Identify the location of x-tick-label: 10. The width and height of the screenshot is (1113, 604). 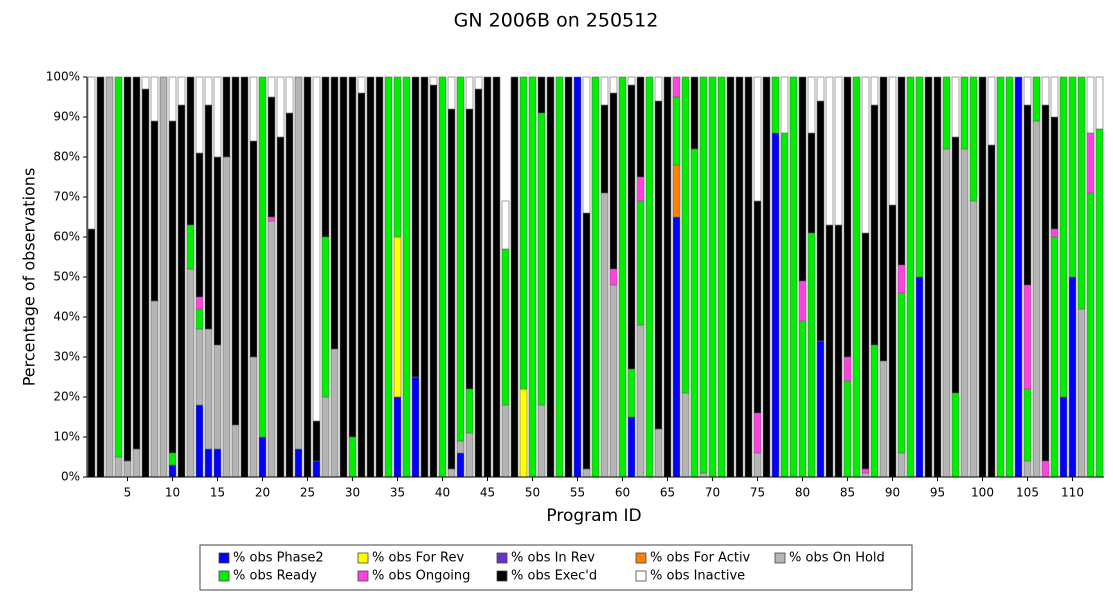
(172, 493).